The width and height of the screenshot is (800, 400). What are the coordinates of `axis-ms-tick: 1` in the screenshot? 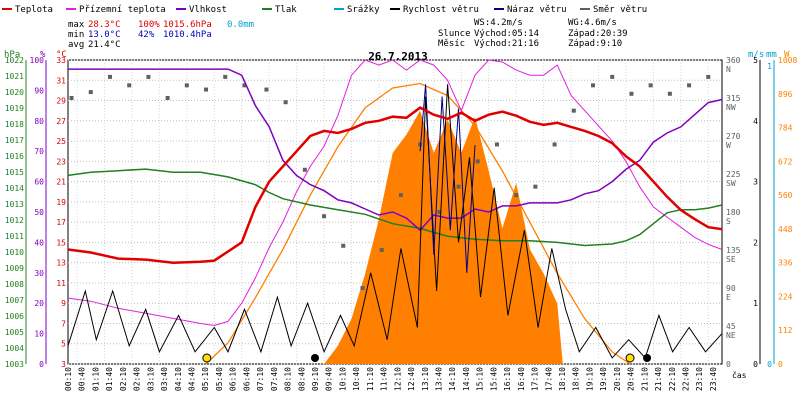 It's located at (755, 303).